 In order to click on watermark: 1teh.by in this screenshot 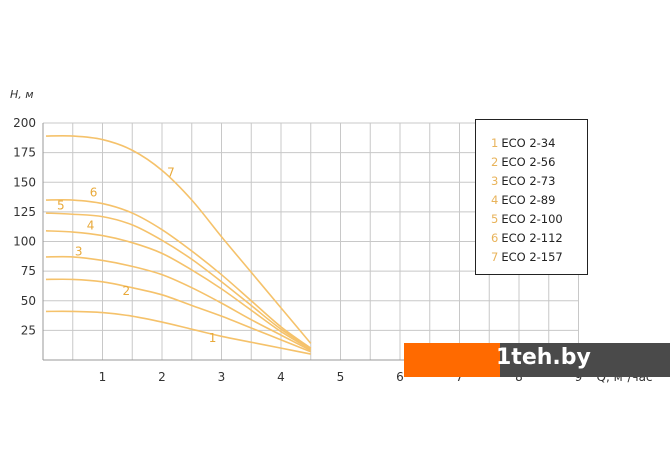, I will do `click(537, 360)`.